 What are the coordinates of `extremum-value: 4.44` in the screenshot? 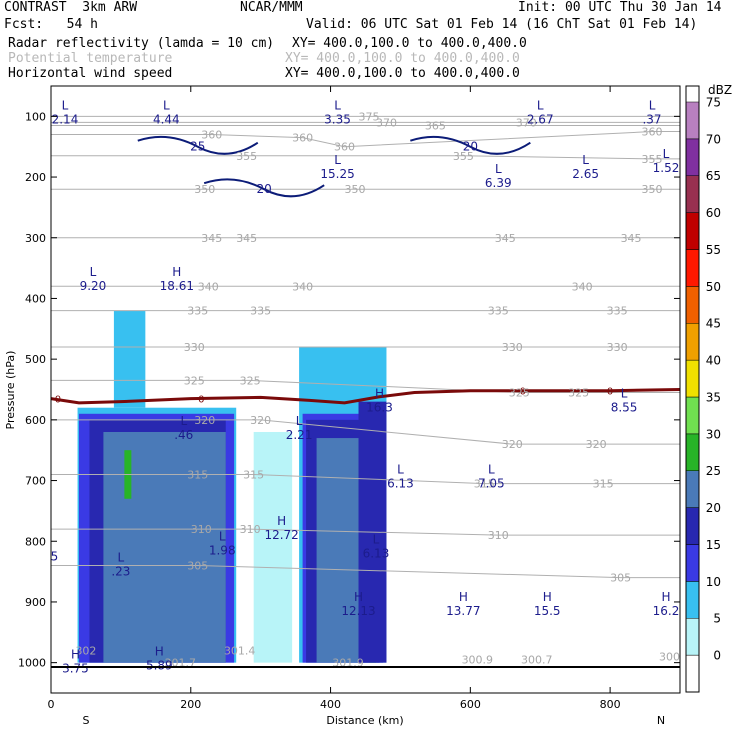 It's located at (166, 119).